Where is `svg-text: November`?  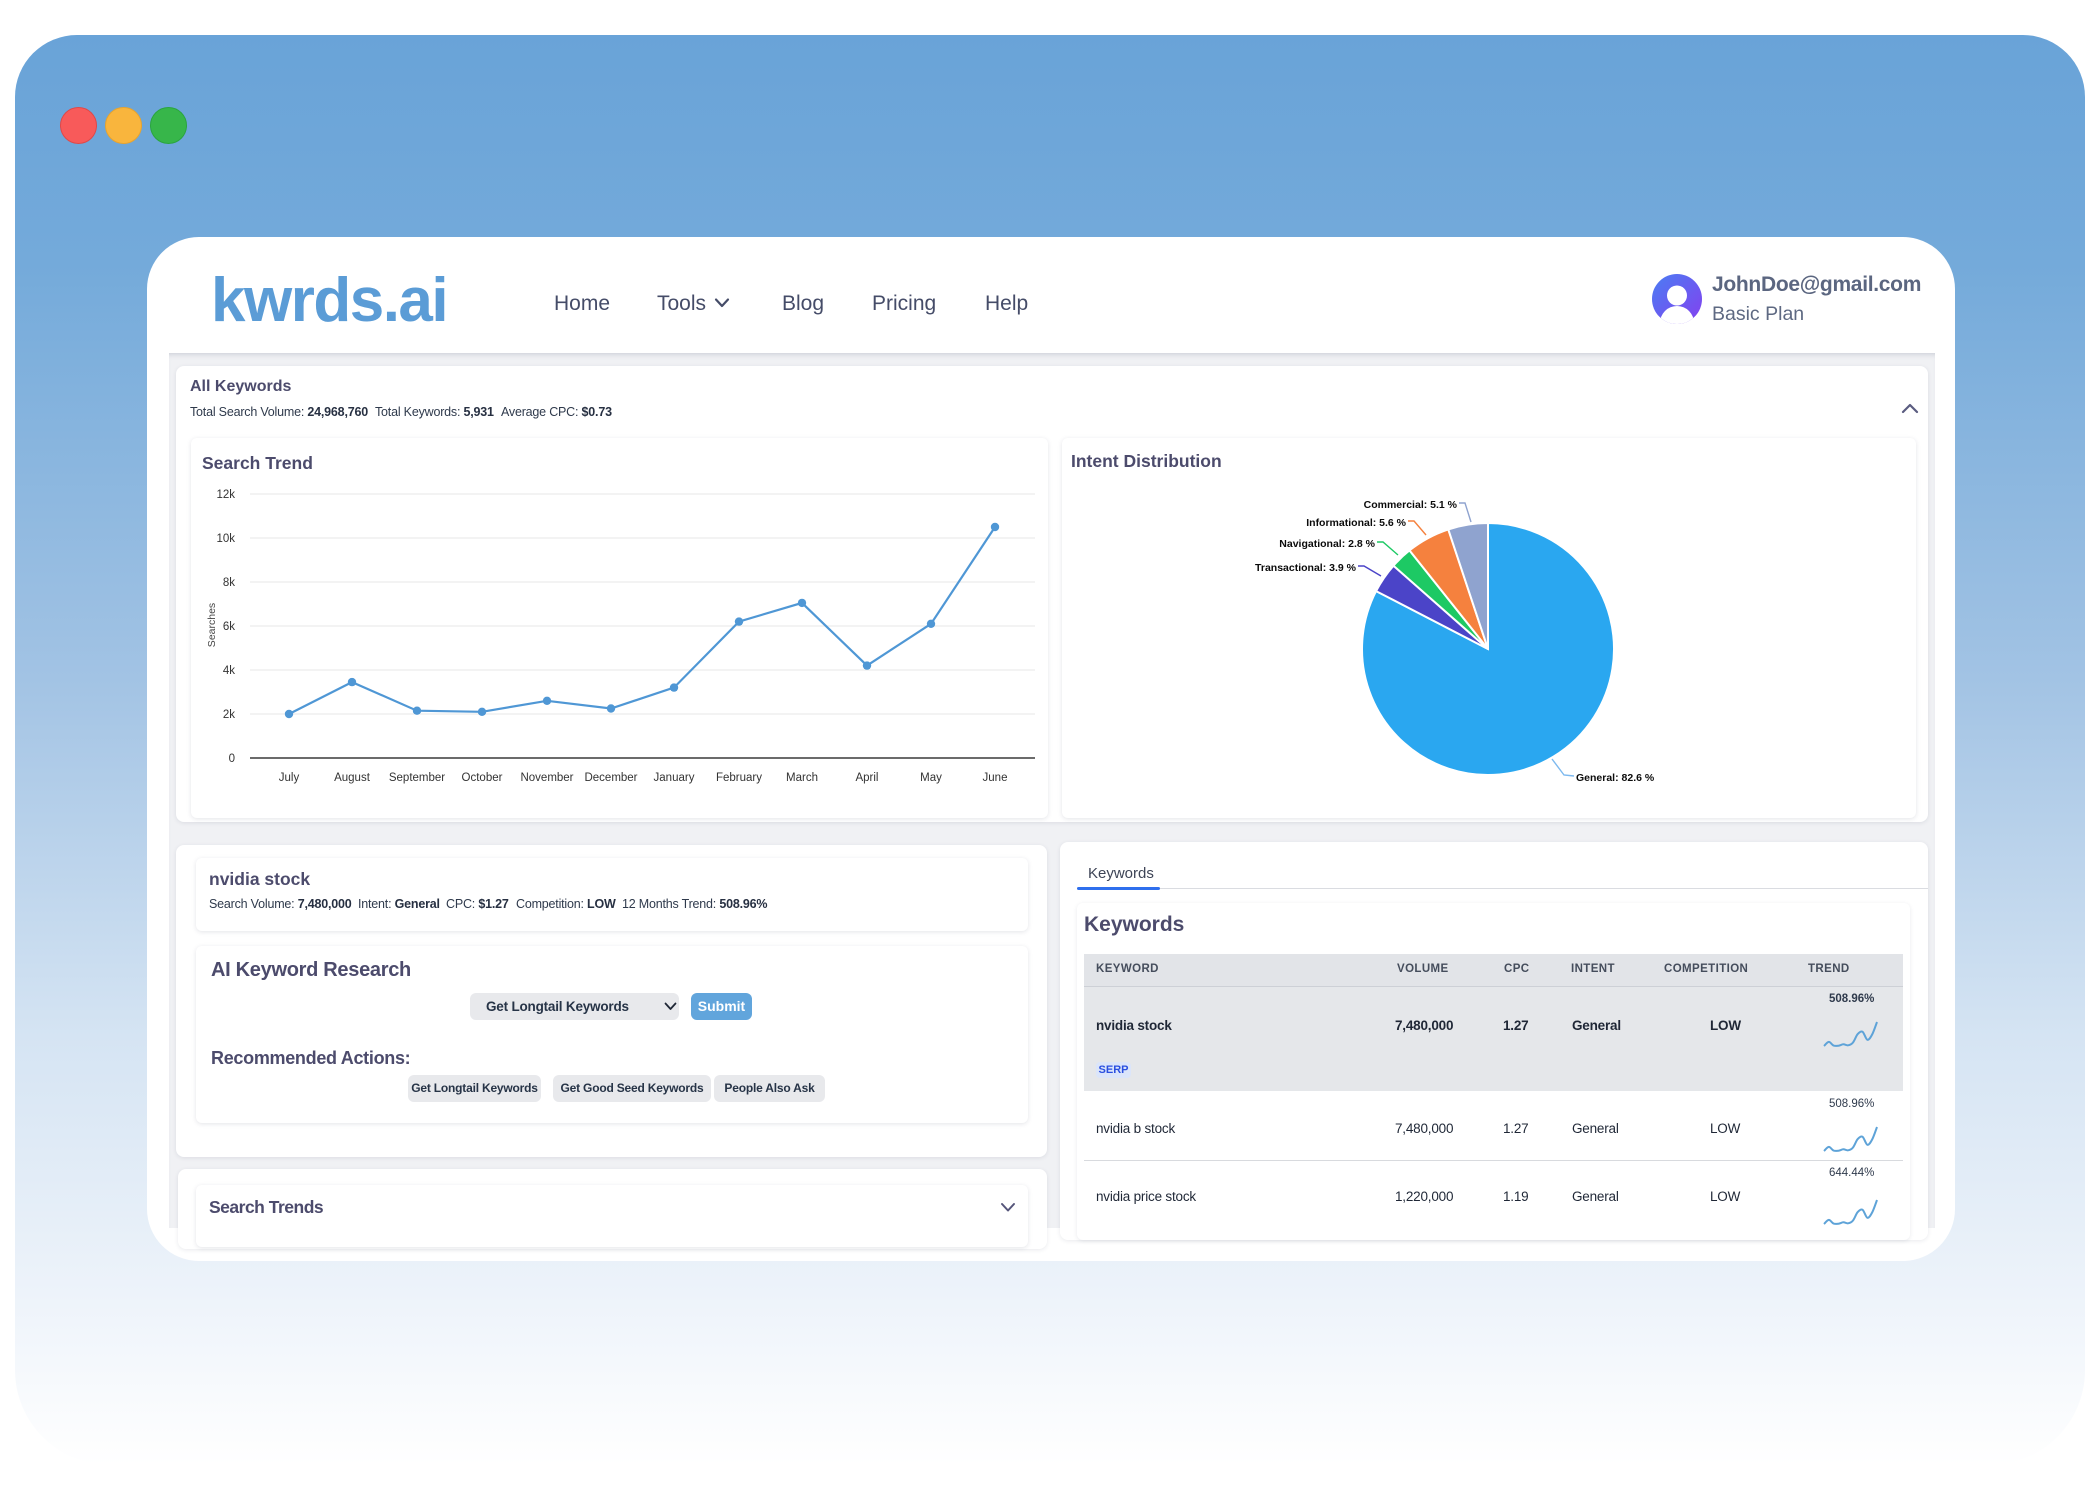
svg-text: November is located at coordinates (546, 778).